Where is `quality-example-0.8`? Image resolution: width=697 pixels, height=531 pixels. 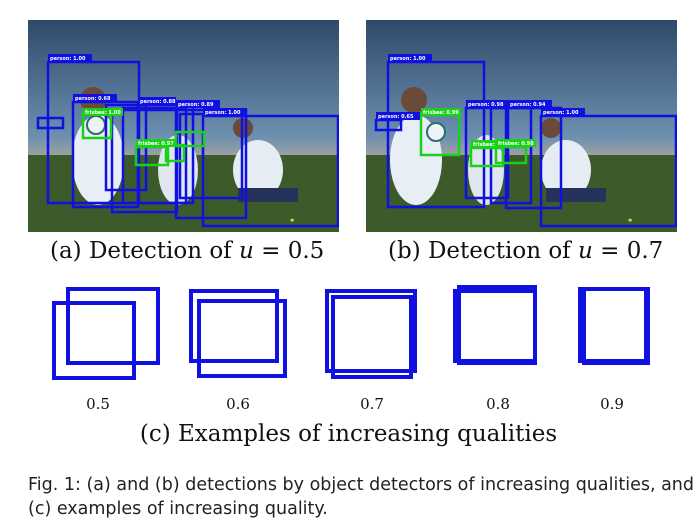 quality-example-0.8 is located at coordinates (495, 325).